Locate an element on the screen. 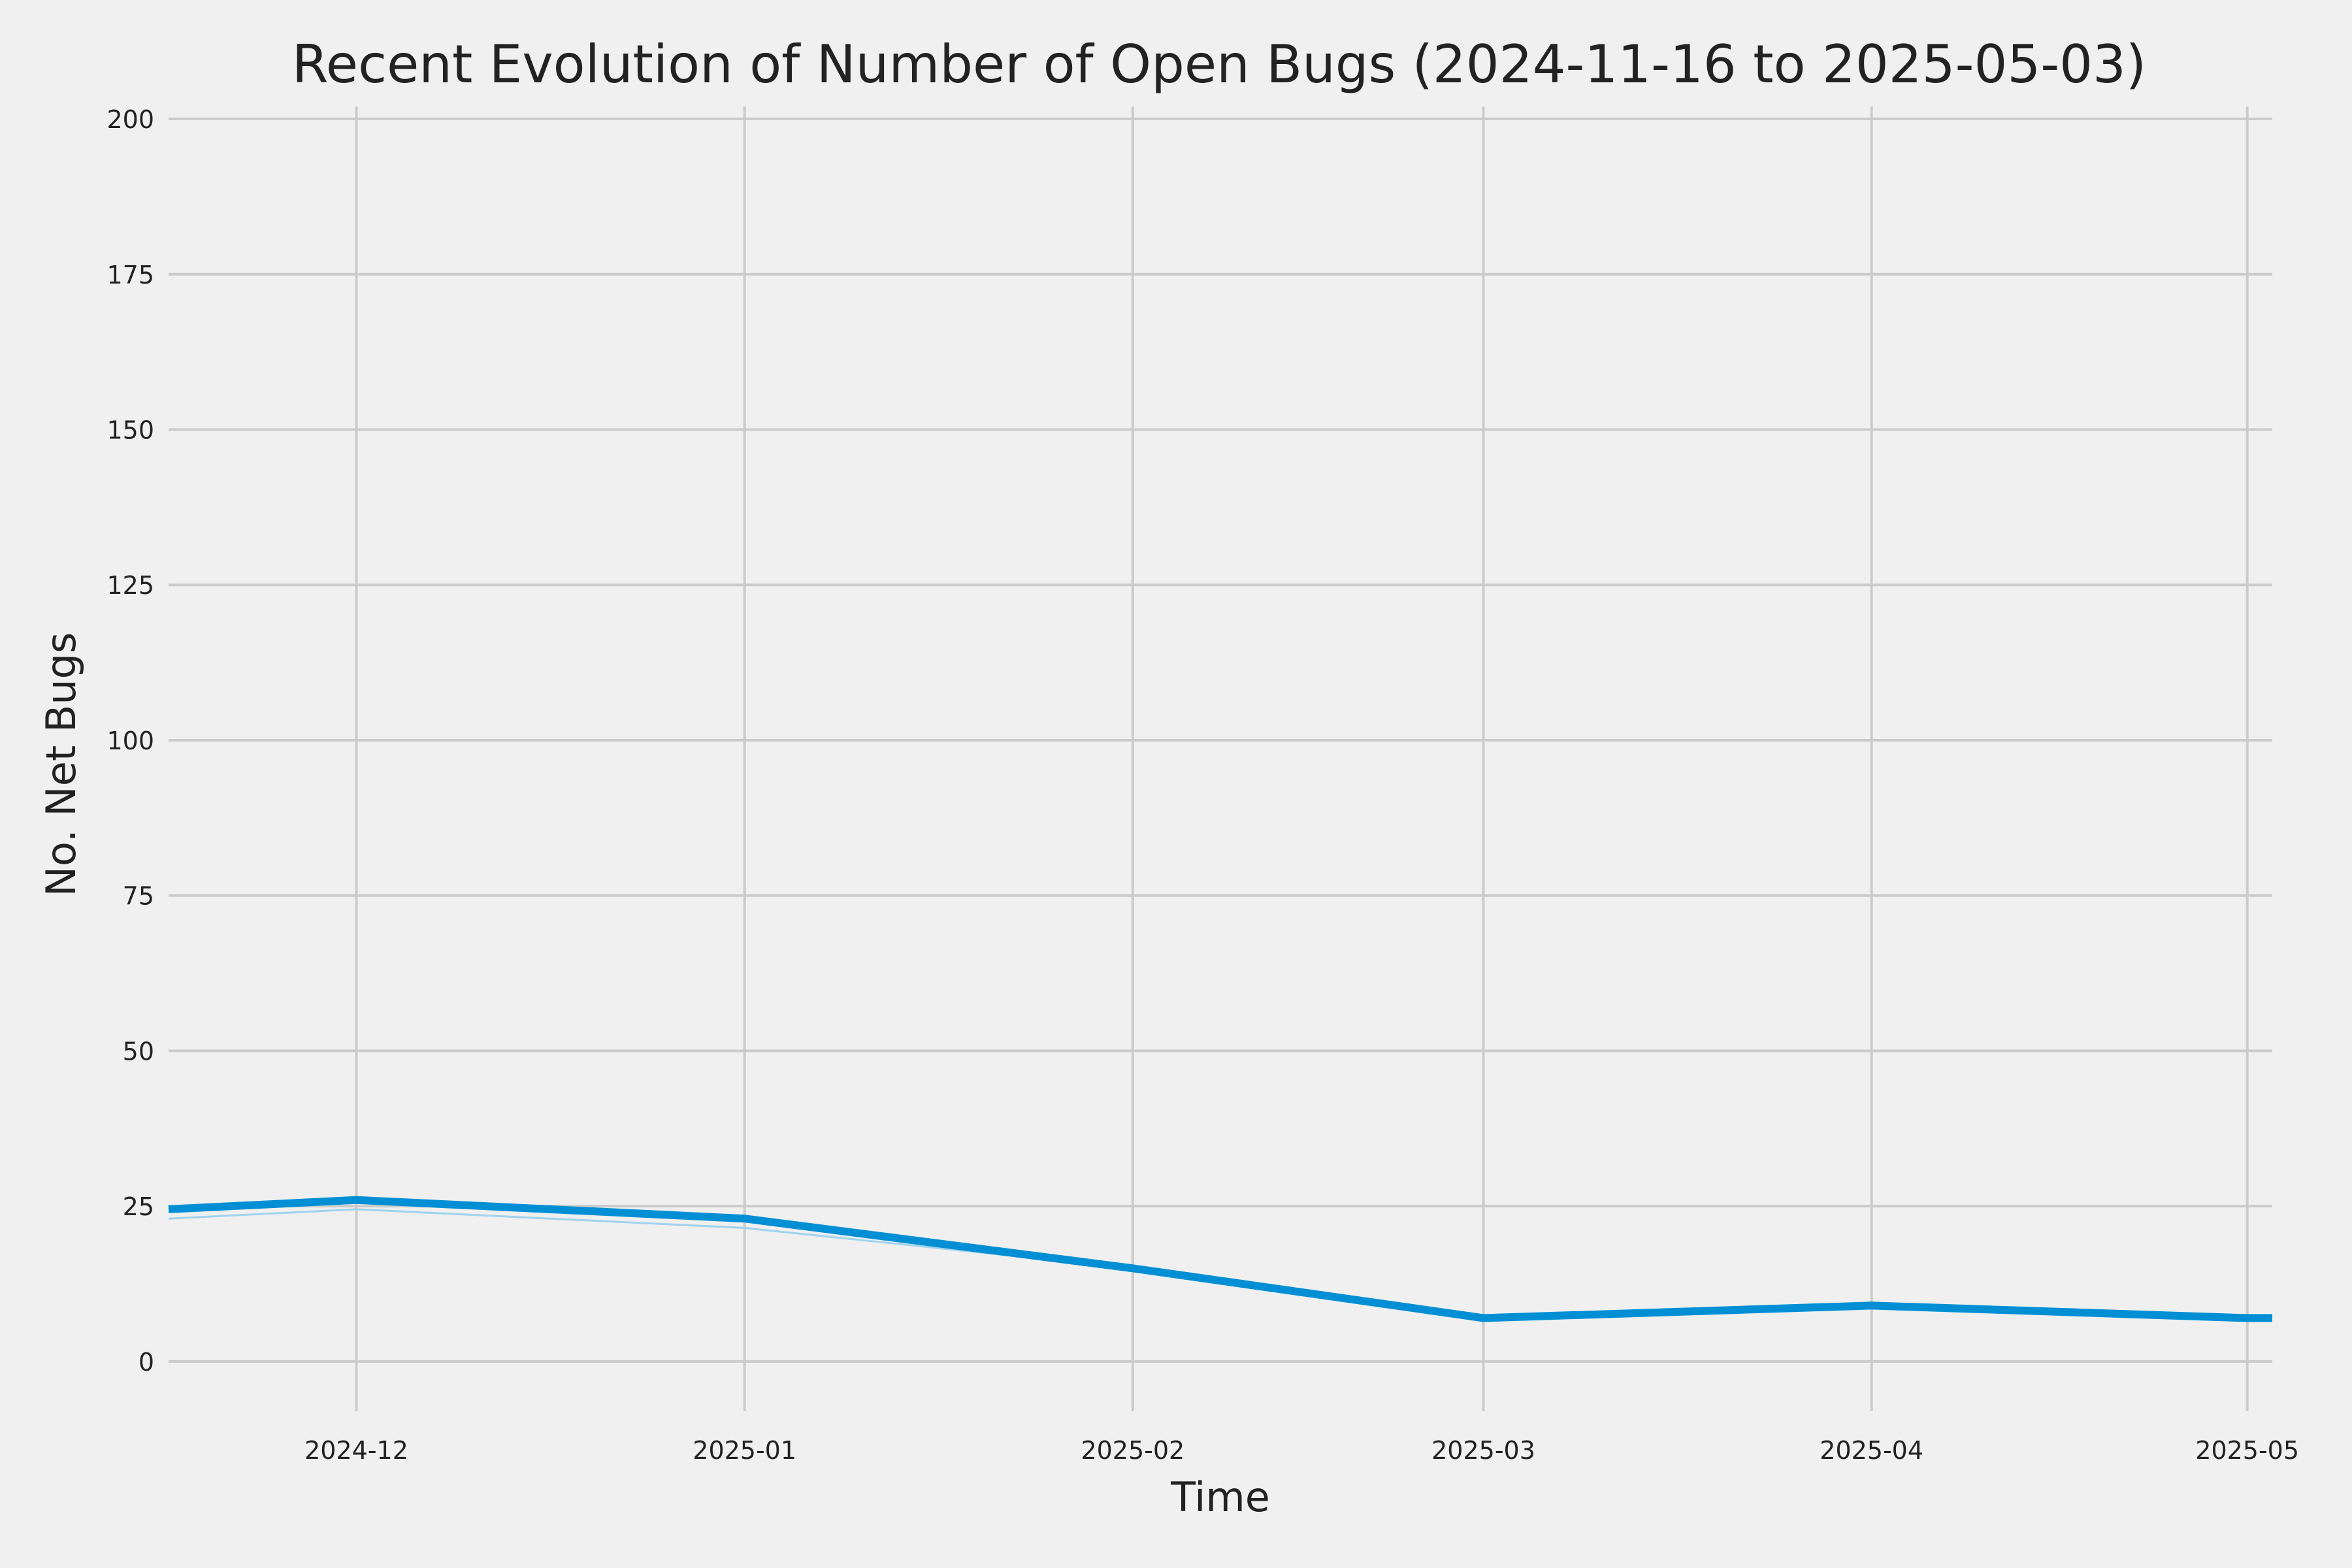 Image resolution: width=2352 pixels, height=1568 pixels. y-tick-label: 50 is located at coordinates (138, 1051).